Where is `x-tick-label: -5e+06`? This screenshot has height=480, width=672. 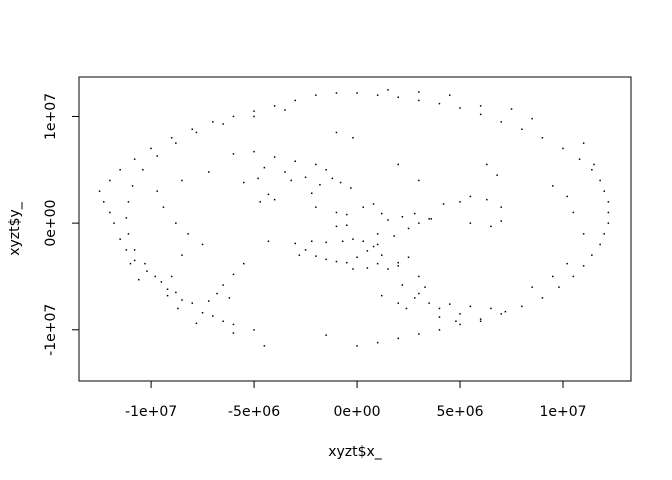
x-tick-label: -5e+06 is located at coordinates (254, 412).